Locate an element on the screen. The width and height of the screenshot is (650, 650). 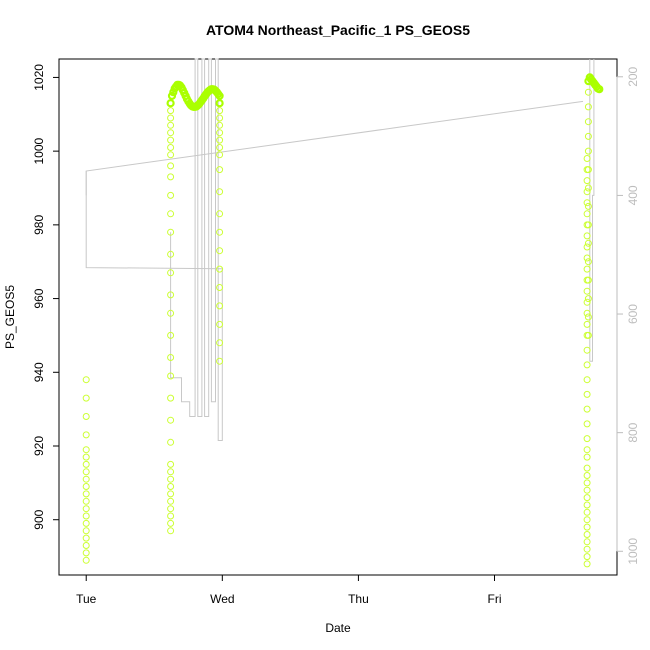
y2-tick-label: 200 is located at coordinates (633, 76).